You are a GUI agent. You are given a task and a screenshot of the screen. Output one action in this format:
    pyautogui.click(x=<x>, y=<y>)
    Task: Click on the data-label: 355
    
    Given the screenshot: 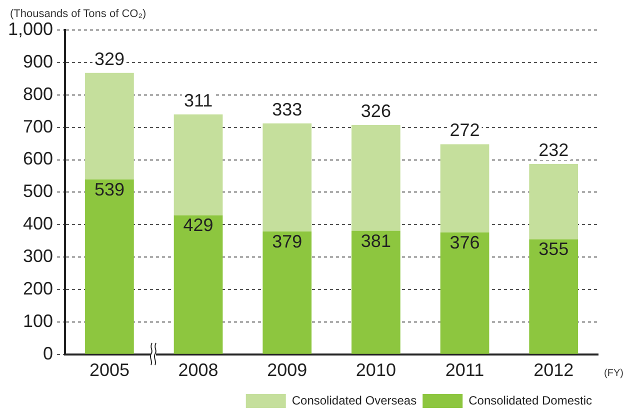 What is the action you would take?
    pyautogui.click(x=553, y=249)
    